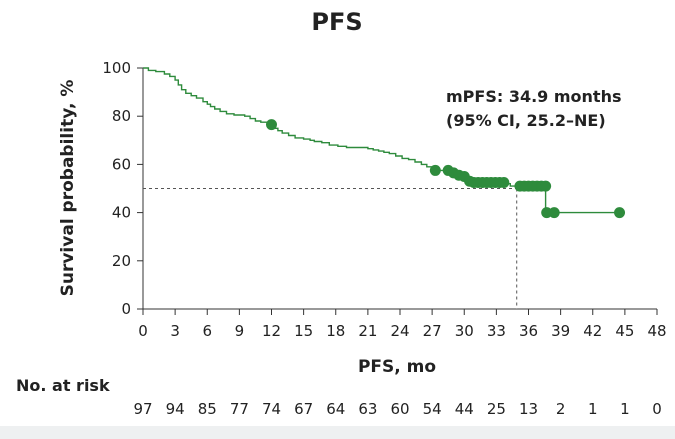 The height and width of the screenshot is (439, 675). I want to click on x-tick-label: 6, so click(207, 331).